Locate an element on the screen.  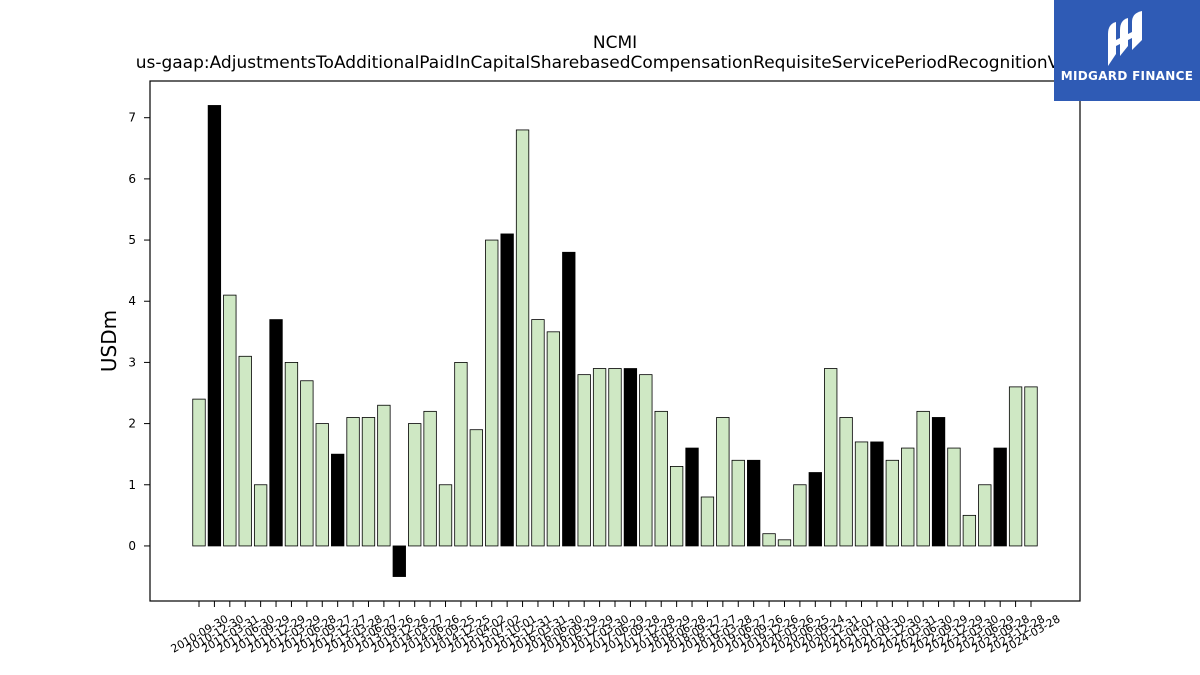
y-tick-label: 1 is located at coordinates (132, 485).